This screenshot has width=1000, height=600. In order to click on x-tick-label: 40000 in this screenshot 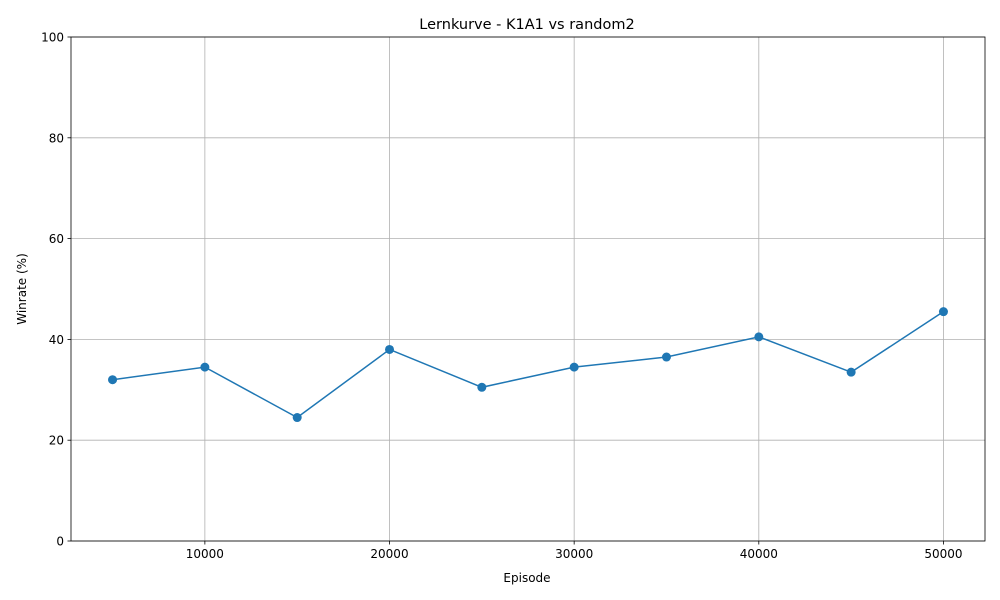, I will do `click(759, 554)`.